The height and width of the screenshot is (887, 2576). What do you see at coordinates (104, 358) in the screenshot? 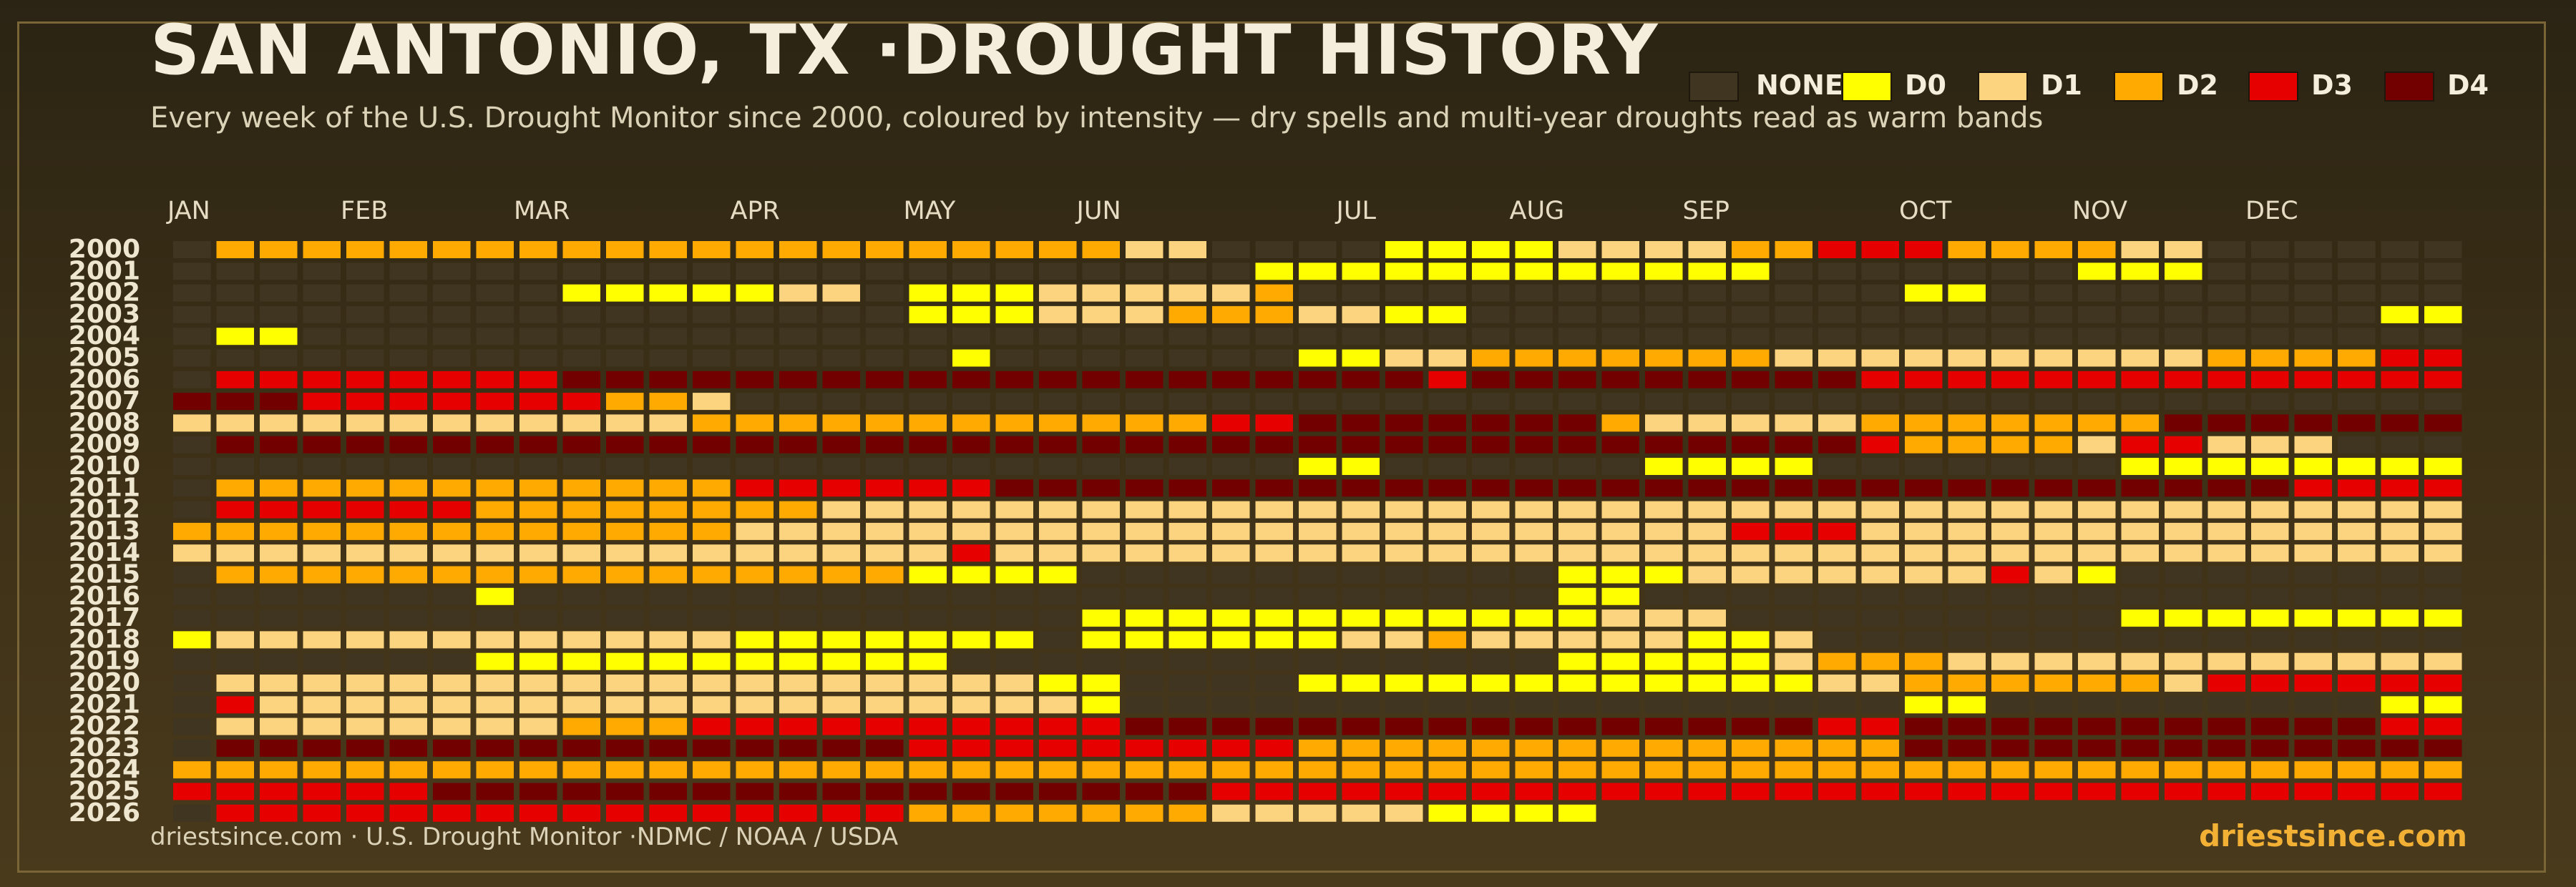
I see `year-label-2005: 2005` at bounding box center [104, 358].